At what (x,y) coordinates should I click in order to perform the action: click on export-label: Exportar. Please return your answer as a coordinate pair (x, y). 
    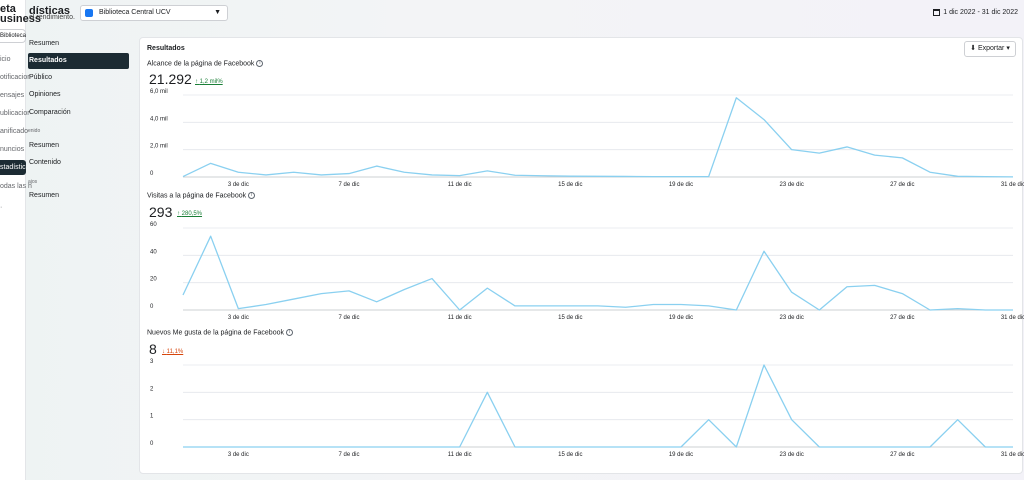
    Looking at the image, I should click on (991, 48).